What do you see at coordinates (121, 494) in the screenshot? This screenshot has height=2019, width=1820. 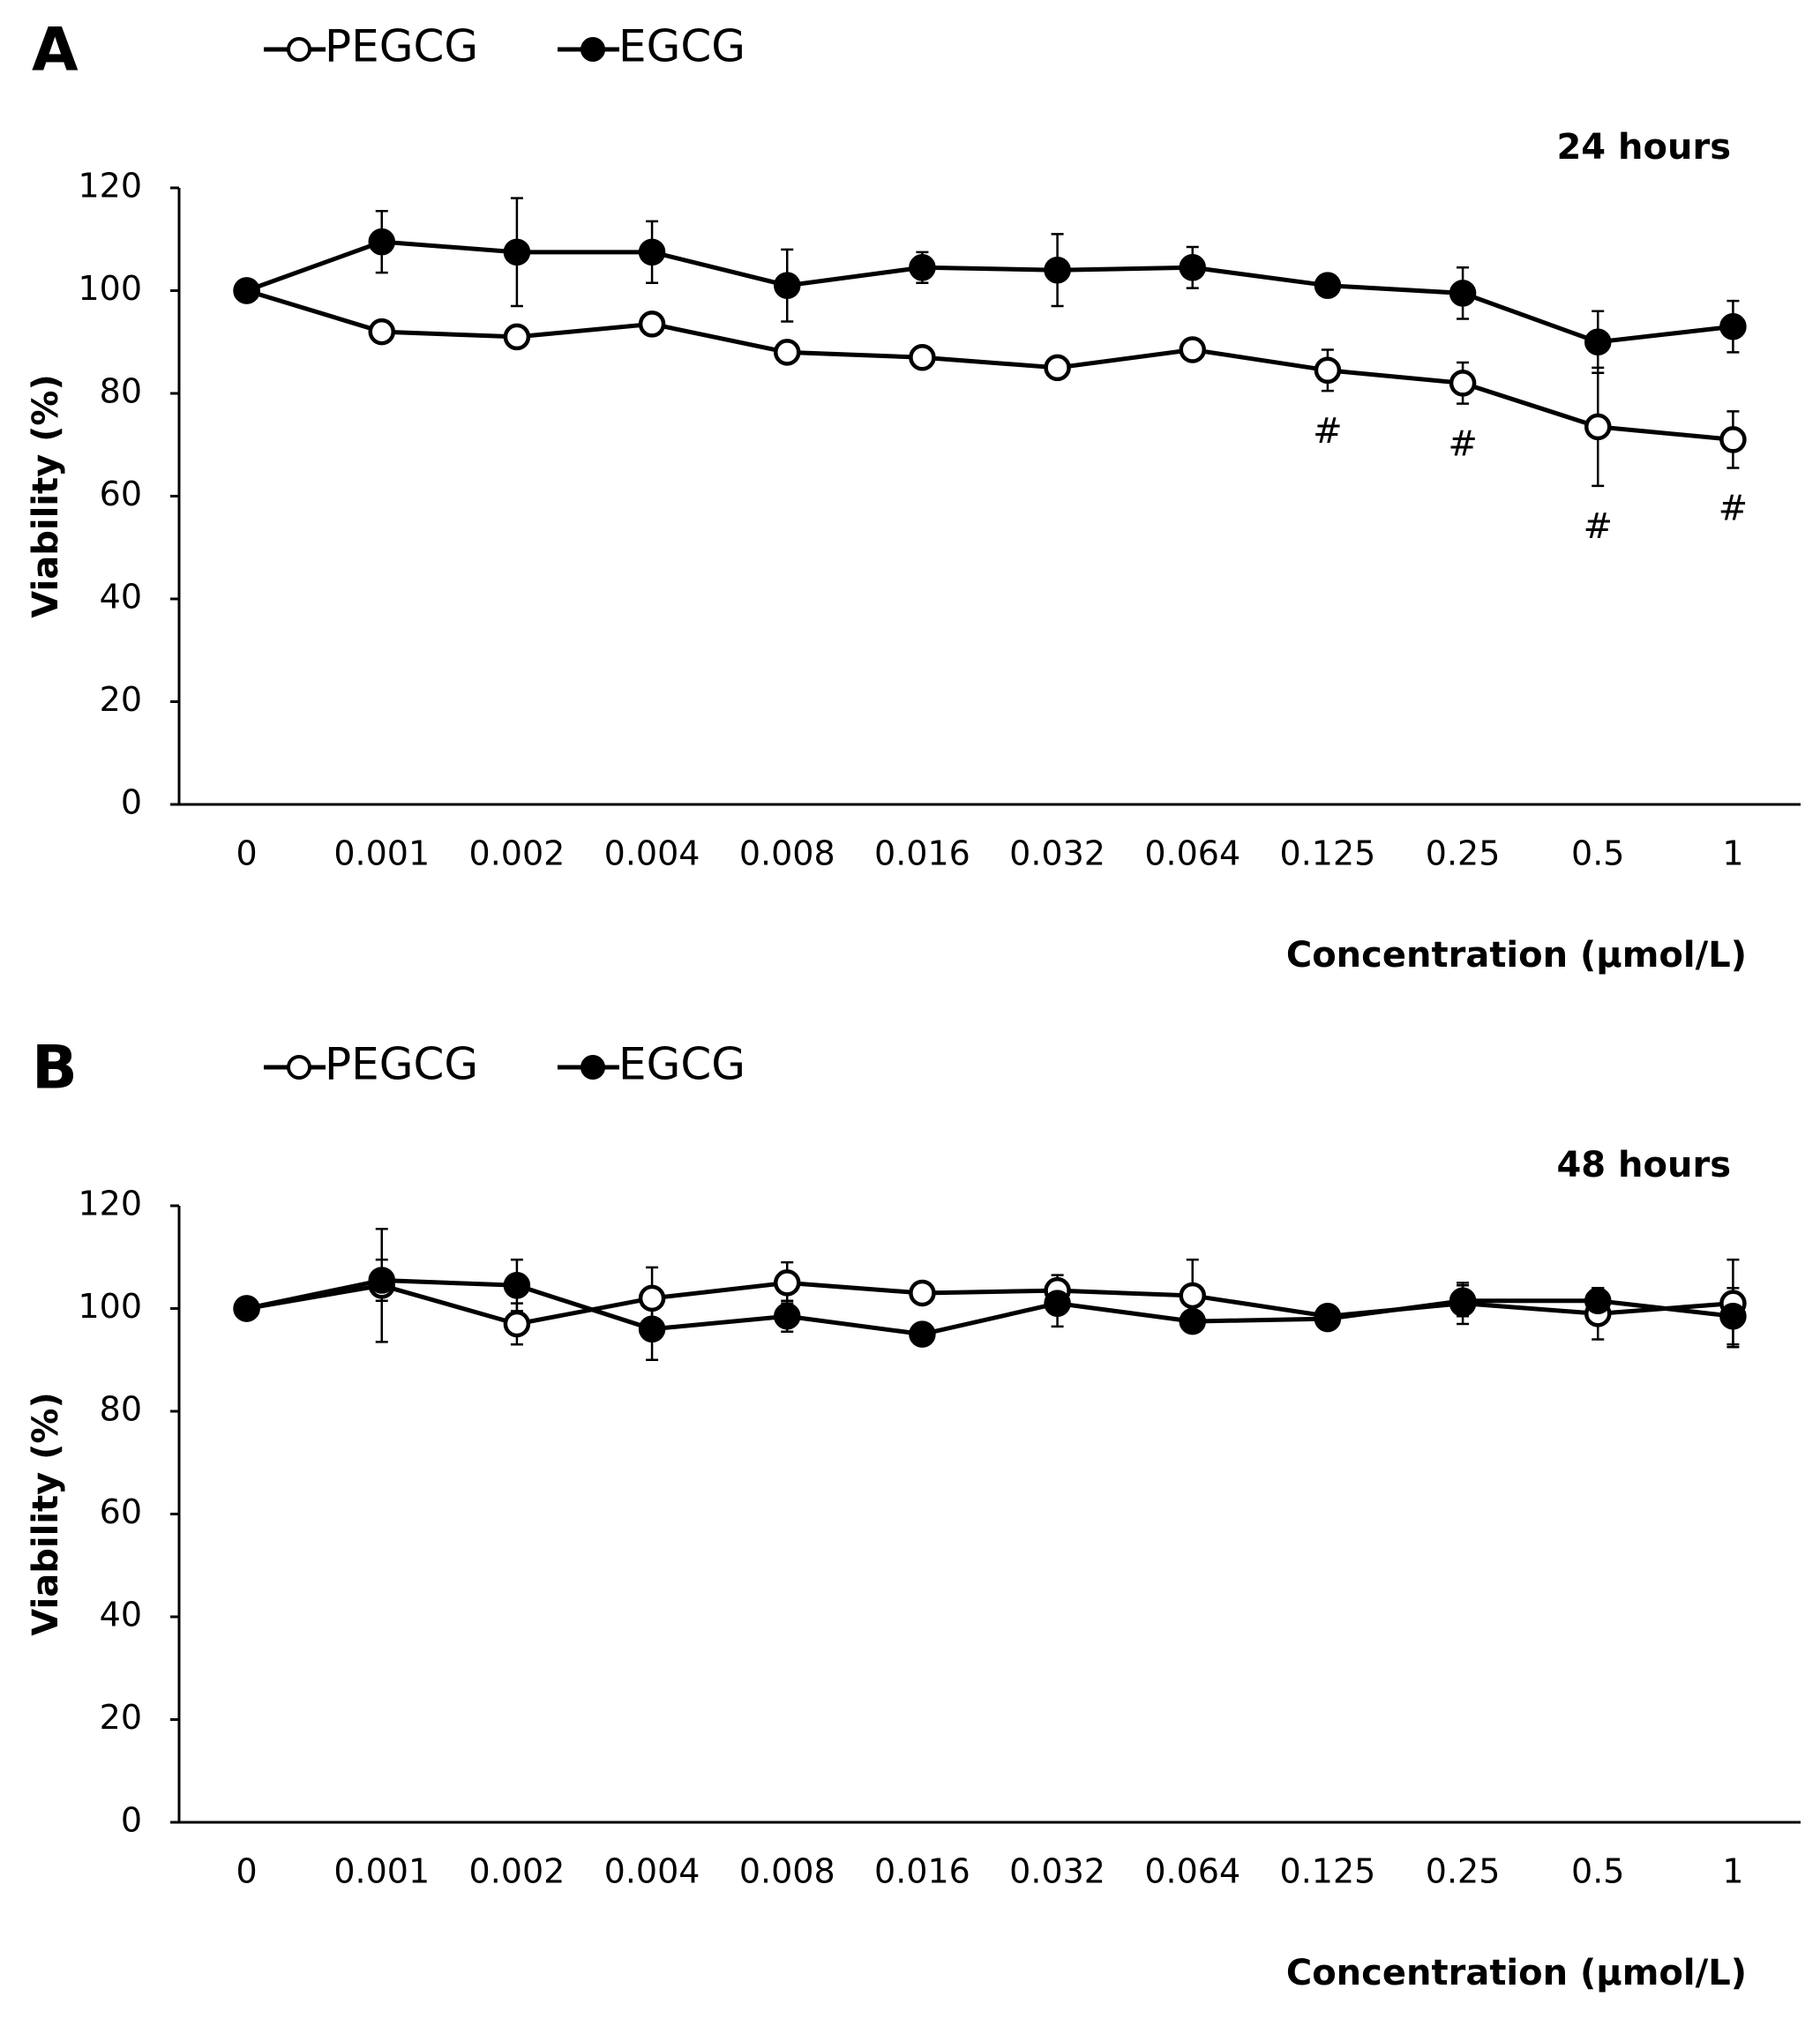 I see `y-tick-label: 60` at bounding box center [121, 494].